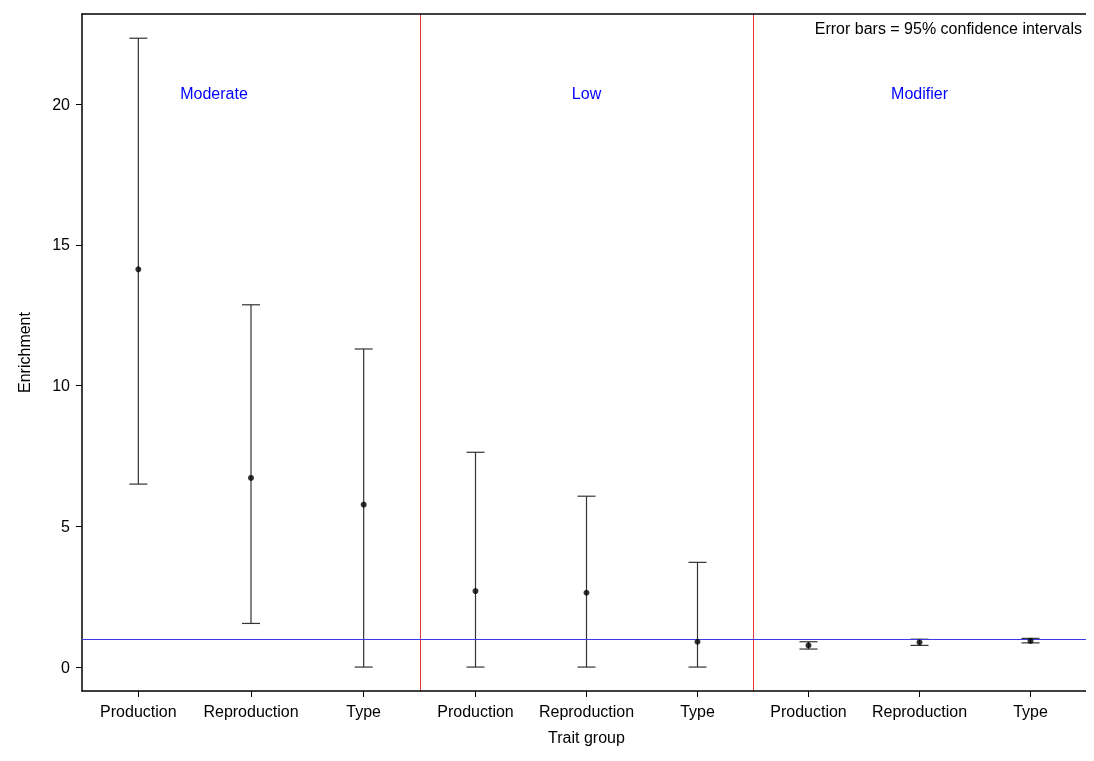 The image size is (1094, 761). I want to click on y-tick-label: 20, so click(61, 104).